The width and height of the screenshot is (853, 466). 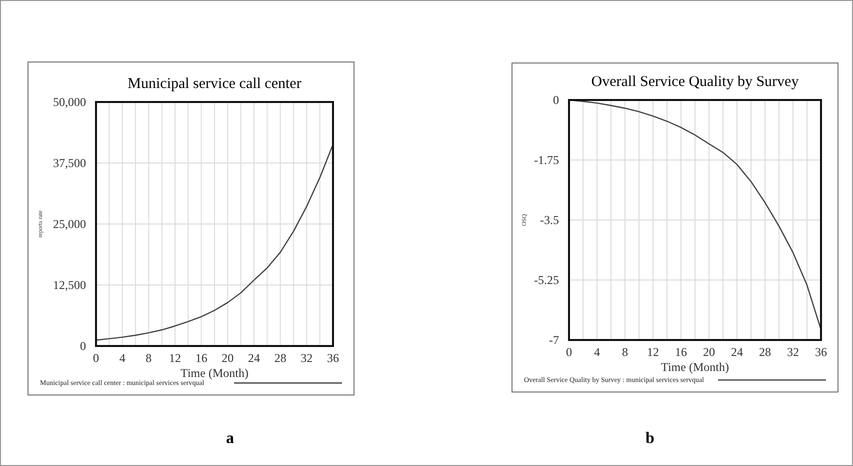 What do you see at coordinates (230, 438) in the screenshot?
I see `text: a` at bounding box center [230, 438].